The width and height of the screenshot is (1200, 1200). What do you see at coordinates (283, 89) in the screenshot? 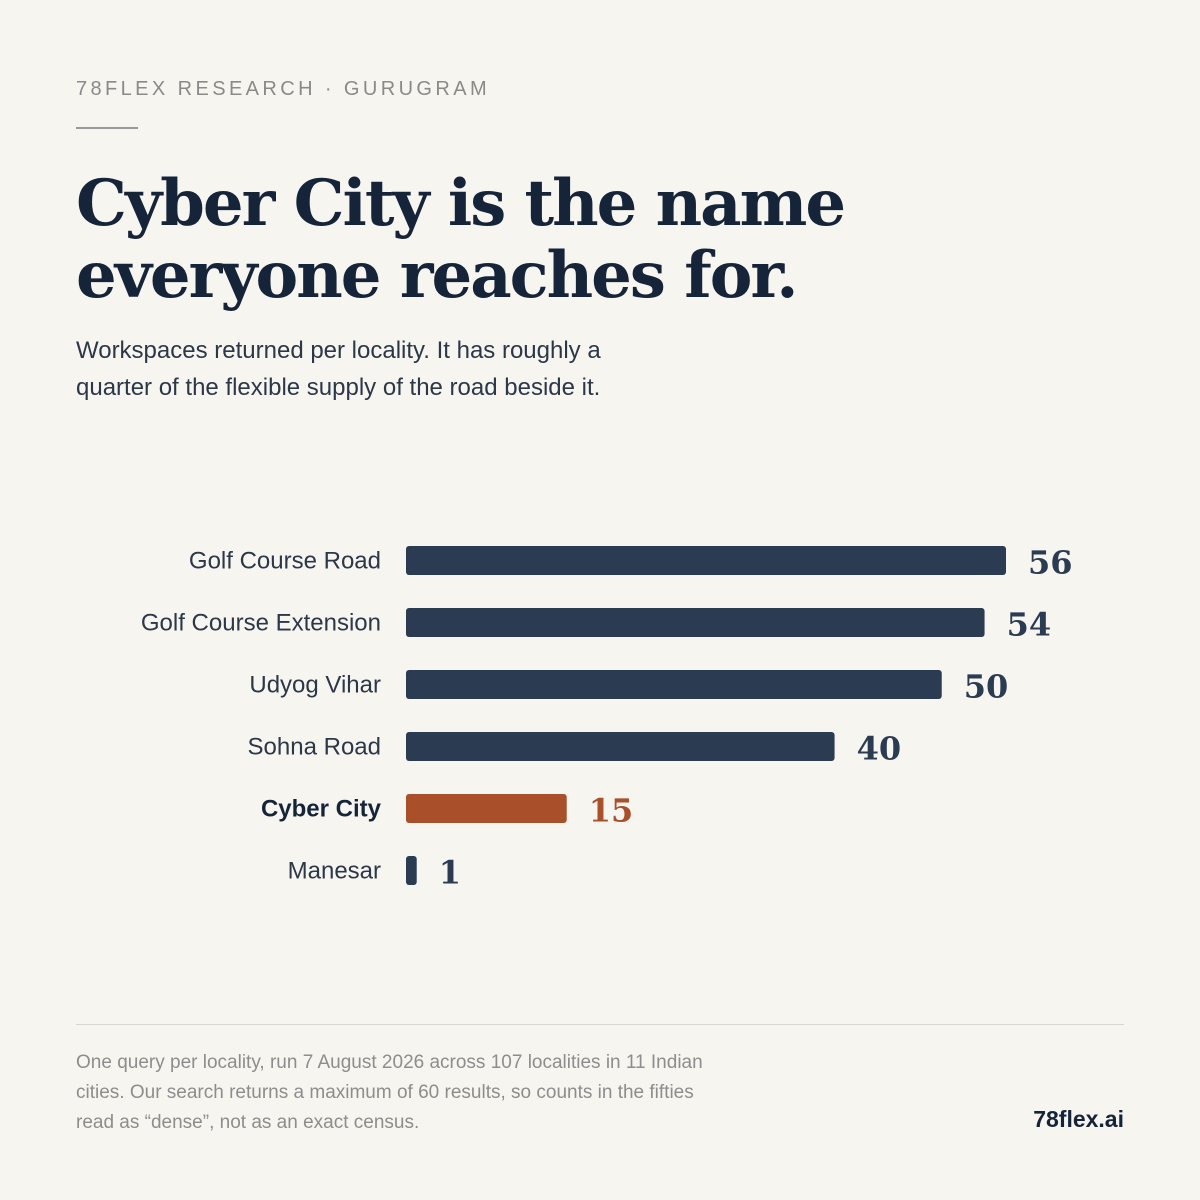
I see `eyebrow: 78FLEX RESEARCH · GURUGRAM` at bounding box center [283, 89].